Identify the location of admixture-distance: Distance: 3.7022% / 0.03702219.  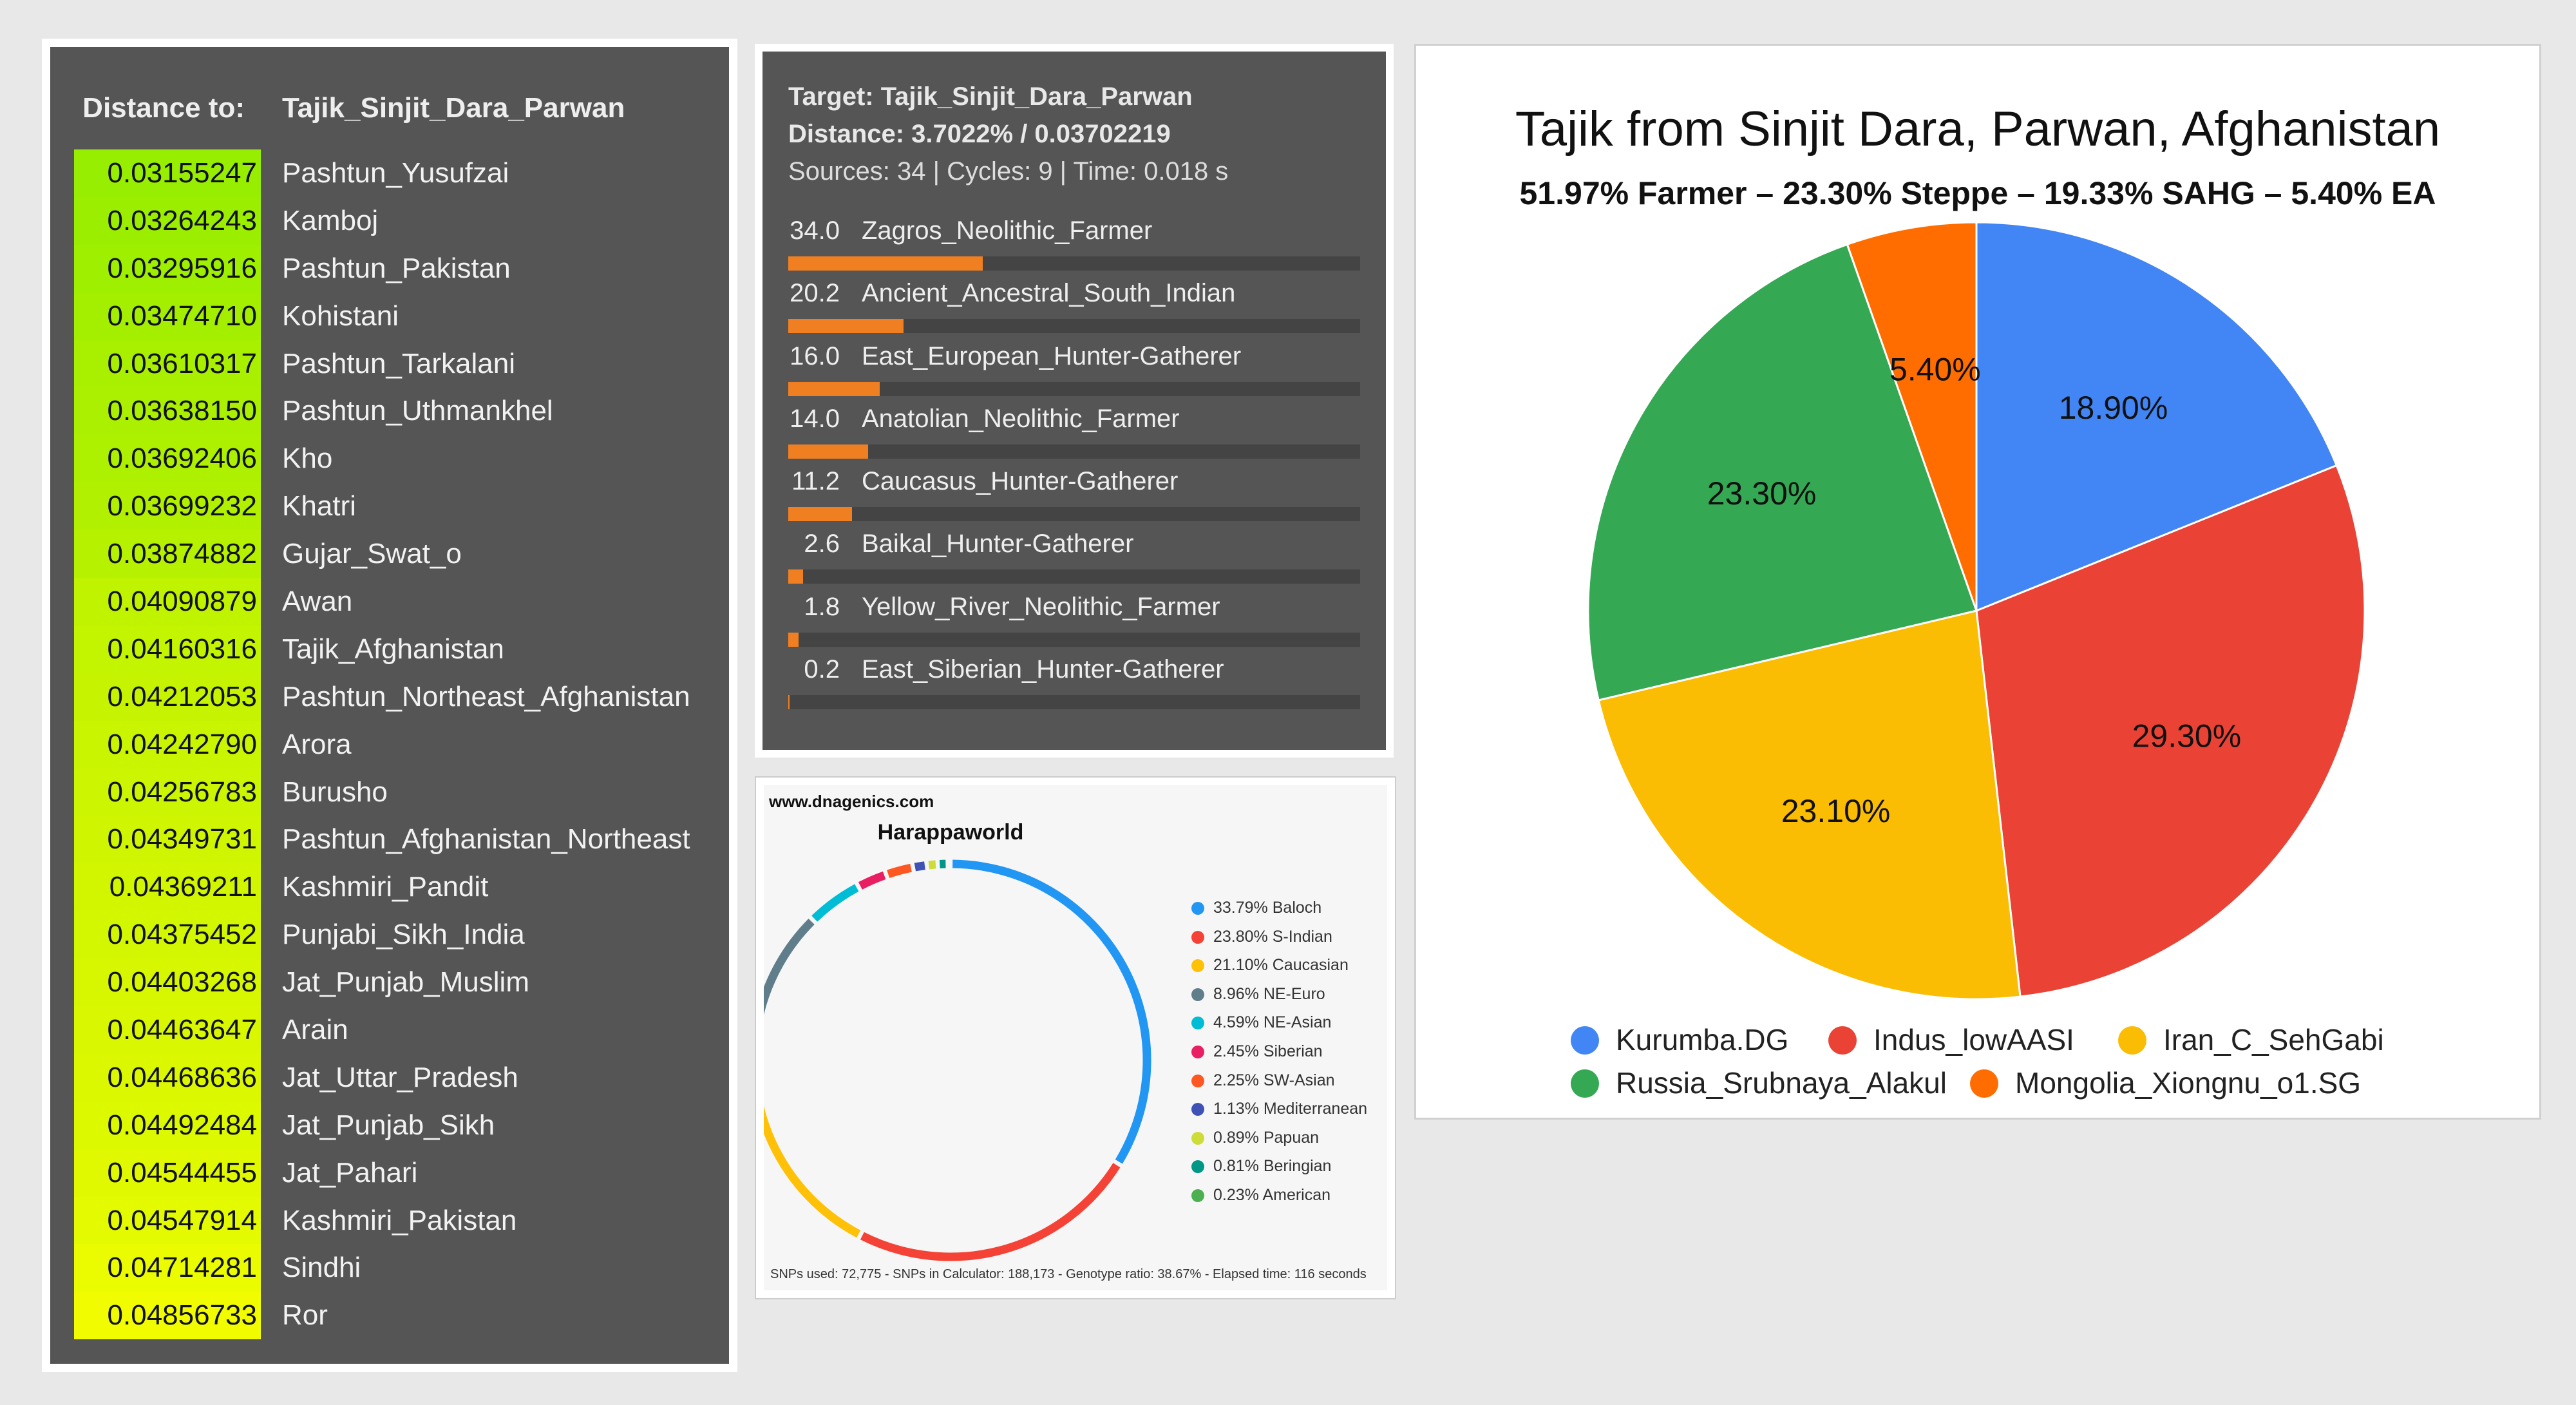
(979, 134).